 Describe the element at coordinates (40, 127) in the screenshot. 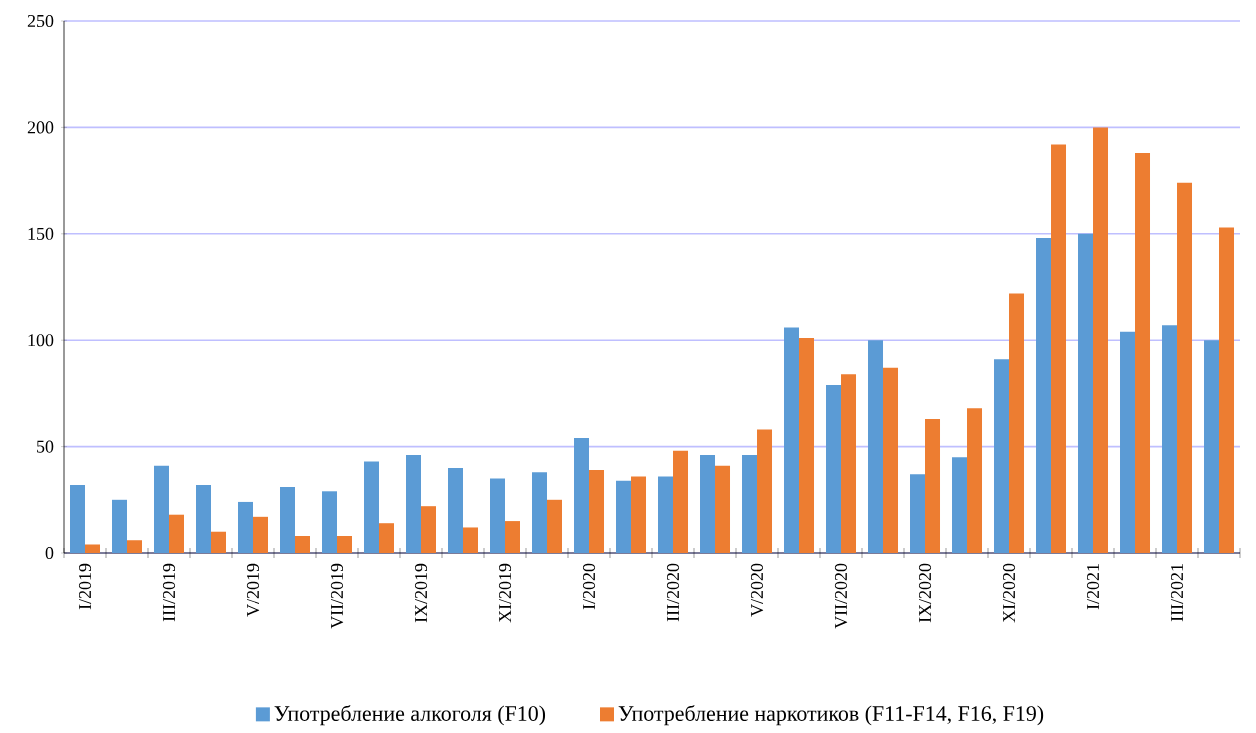

I see `y-tick-label: 200` at that location.